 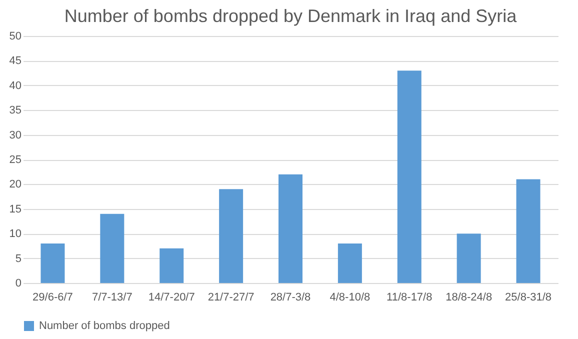 What do you see at coordinates (15, 160) in the screenshot?
I see `y-tick-label: 25` at bounding box center [15, 160].